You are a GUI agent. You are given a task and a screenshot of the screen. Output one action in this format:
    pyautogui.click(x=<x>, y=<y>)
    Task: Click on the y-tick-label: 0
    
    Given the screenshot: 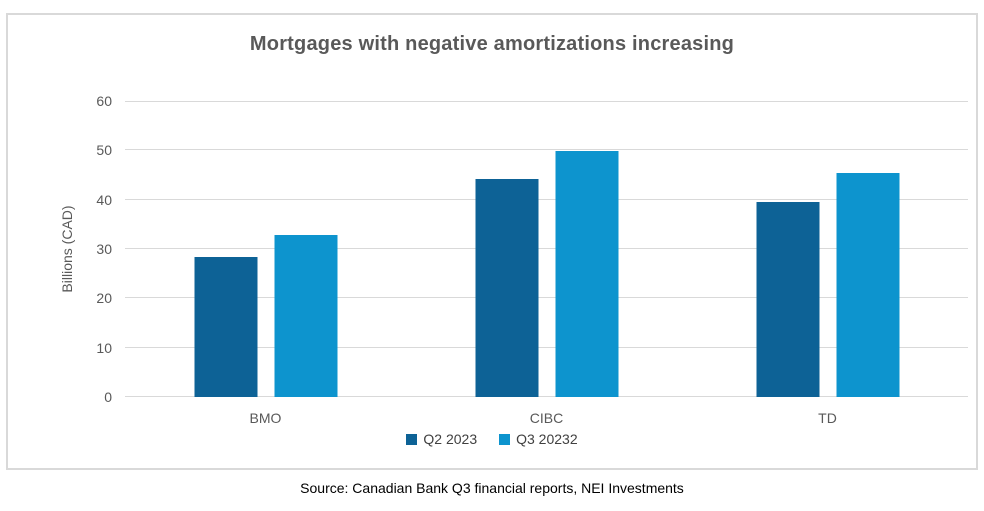 What is the action you would take?
    pyautogui.click(x=108, y=397)
    